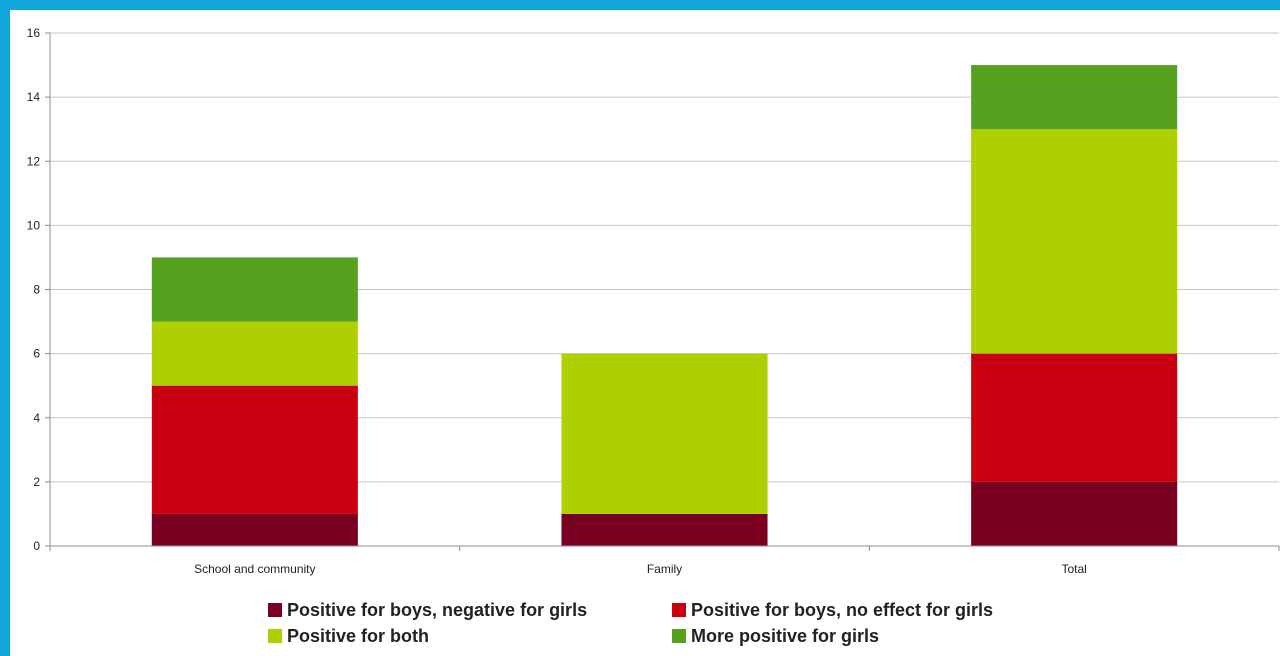  I want to click on legend-item: More positive for girls, so click(832, 636).